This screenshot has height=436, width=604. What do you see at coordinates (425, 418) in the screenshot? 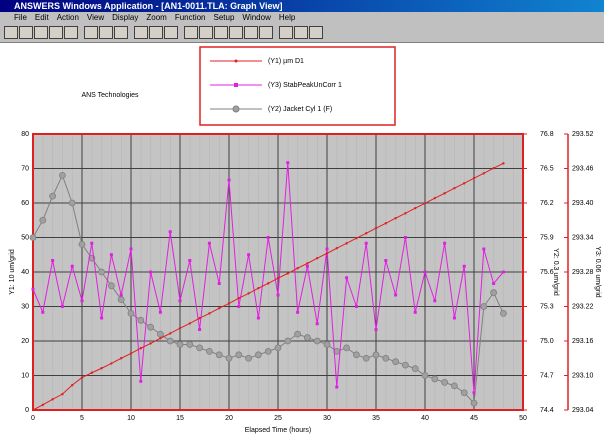
I see `x-tick-label: 40` at bounding box center [425, 418].